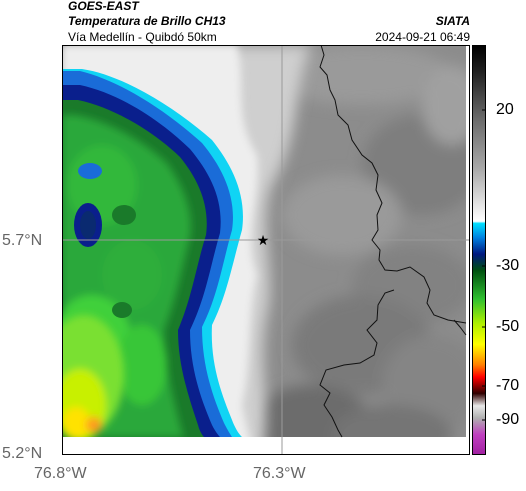 This screenshot has width=526, height=491. I want to click on colorbar-tick-label: -50, so click(508, 326).